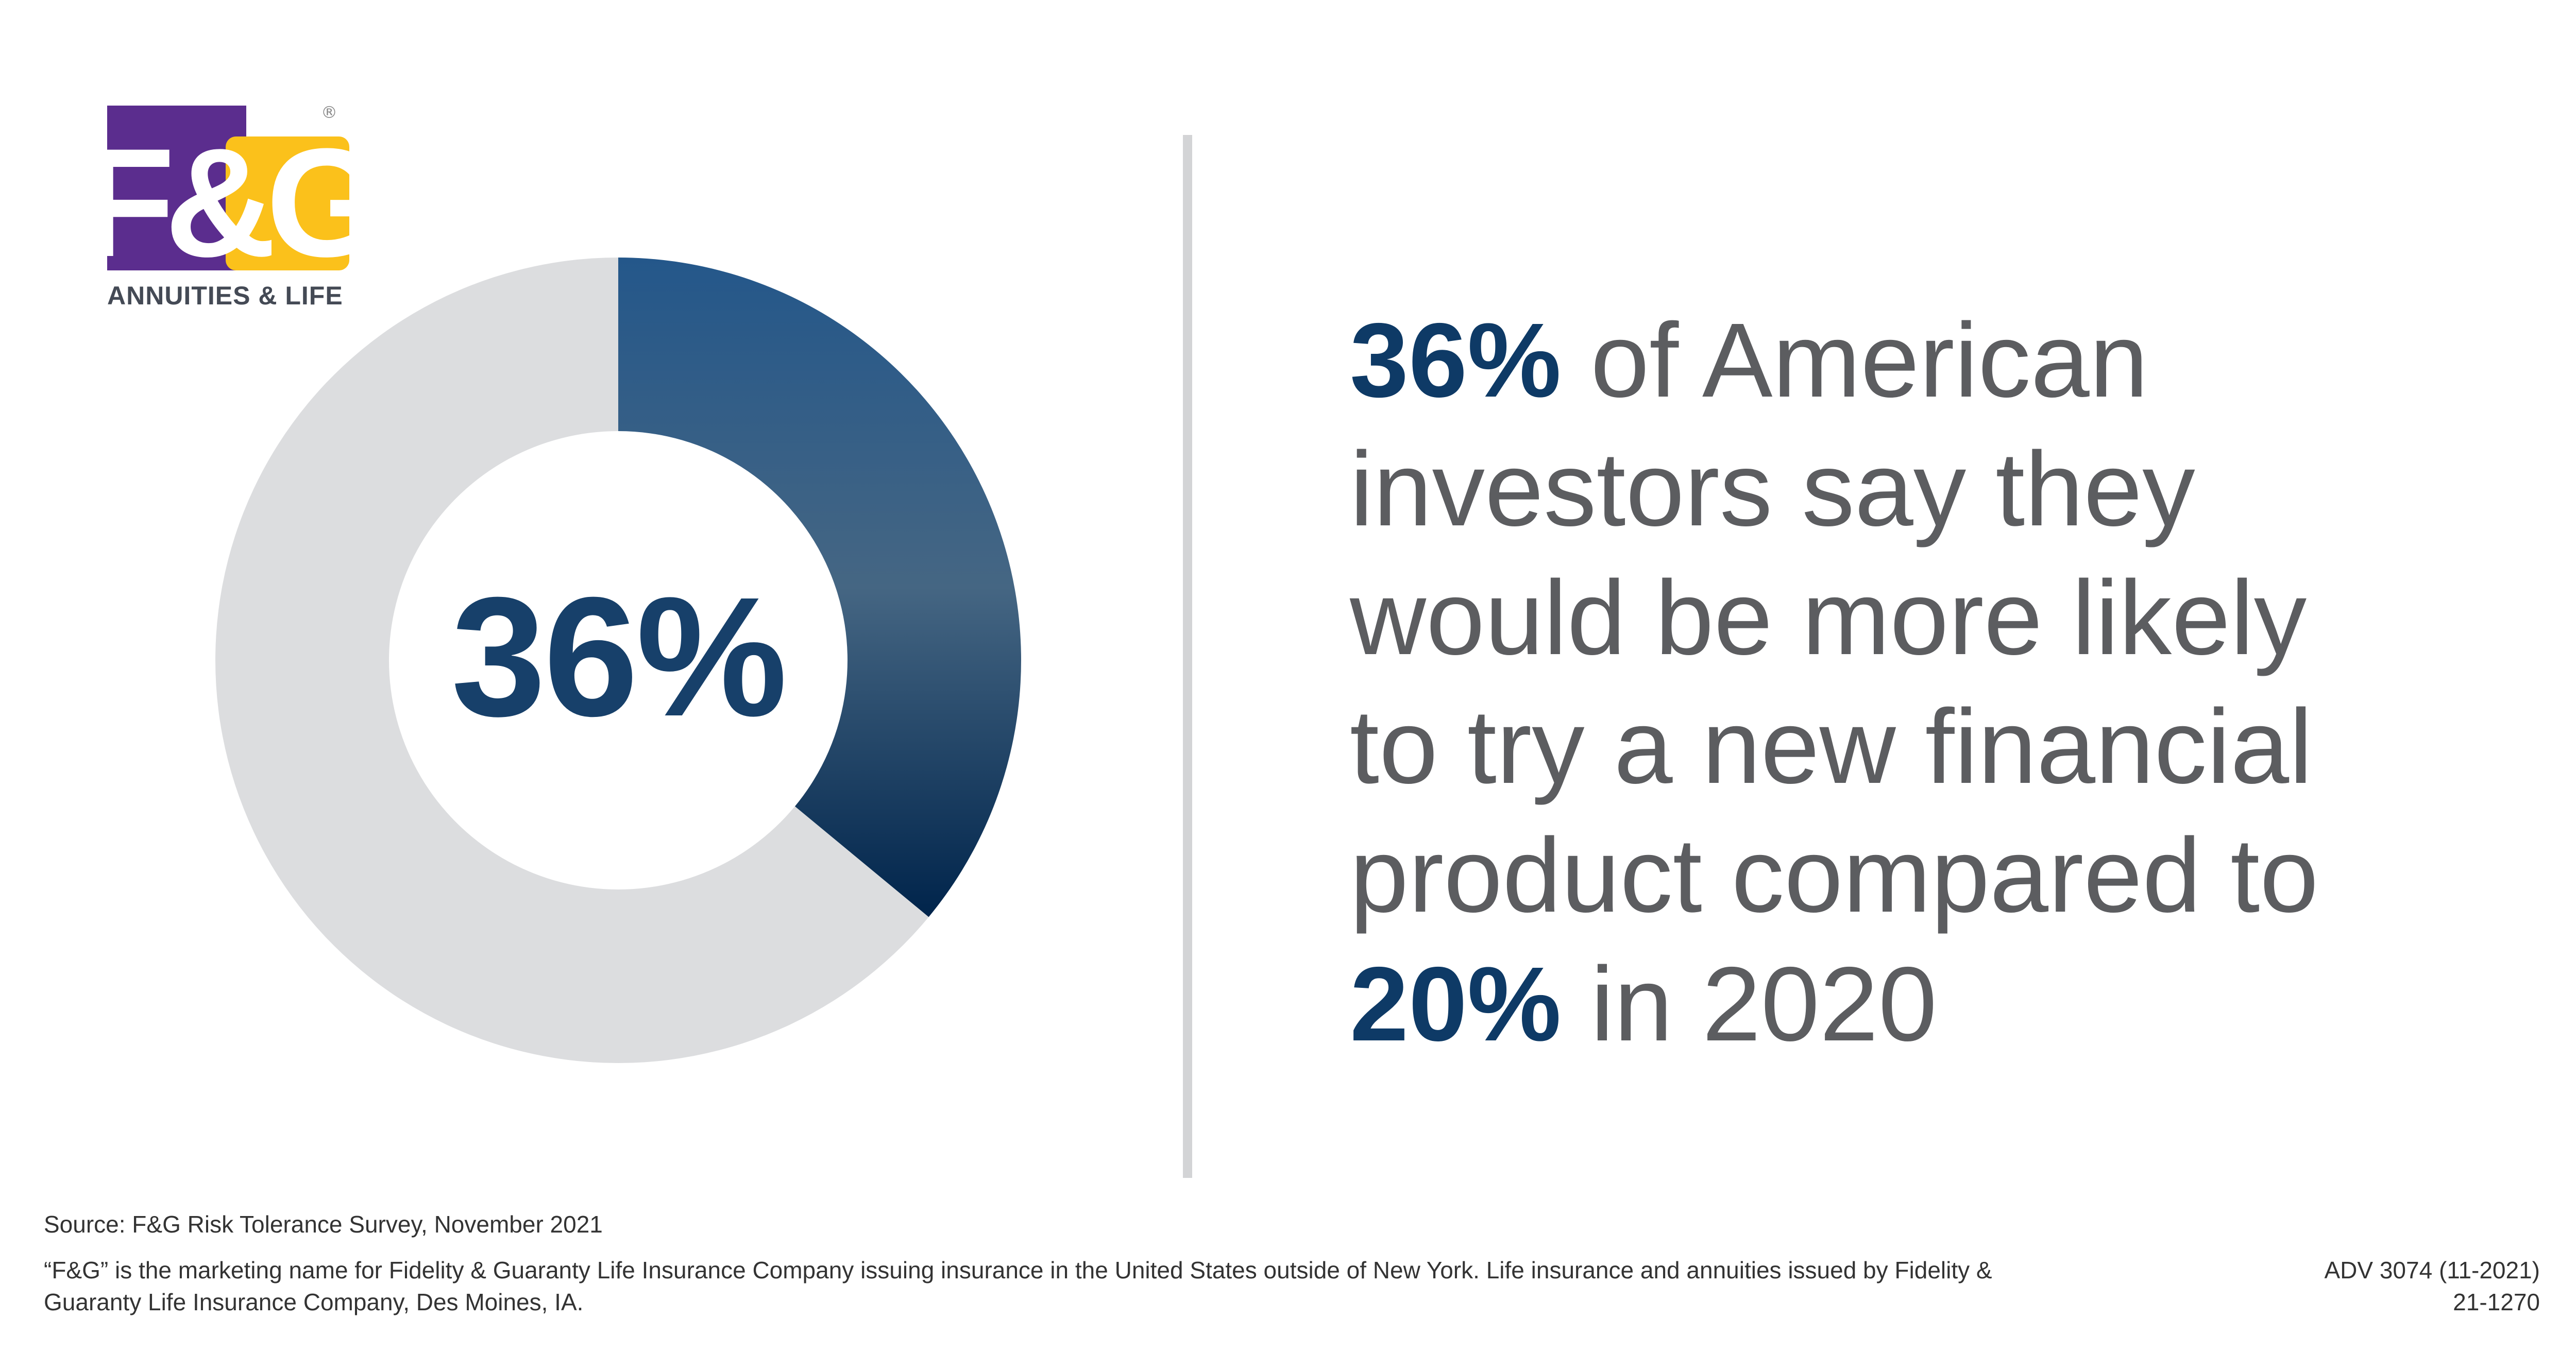 This screenshot has height=1352, width=2576. I want to click on donut-slice-highlight, so click(819, 587).